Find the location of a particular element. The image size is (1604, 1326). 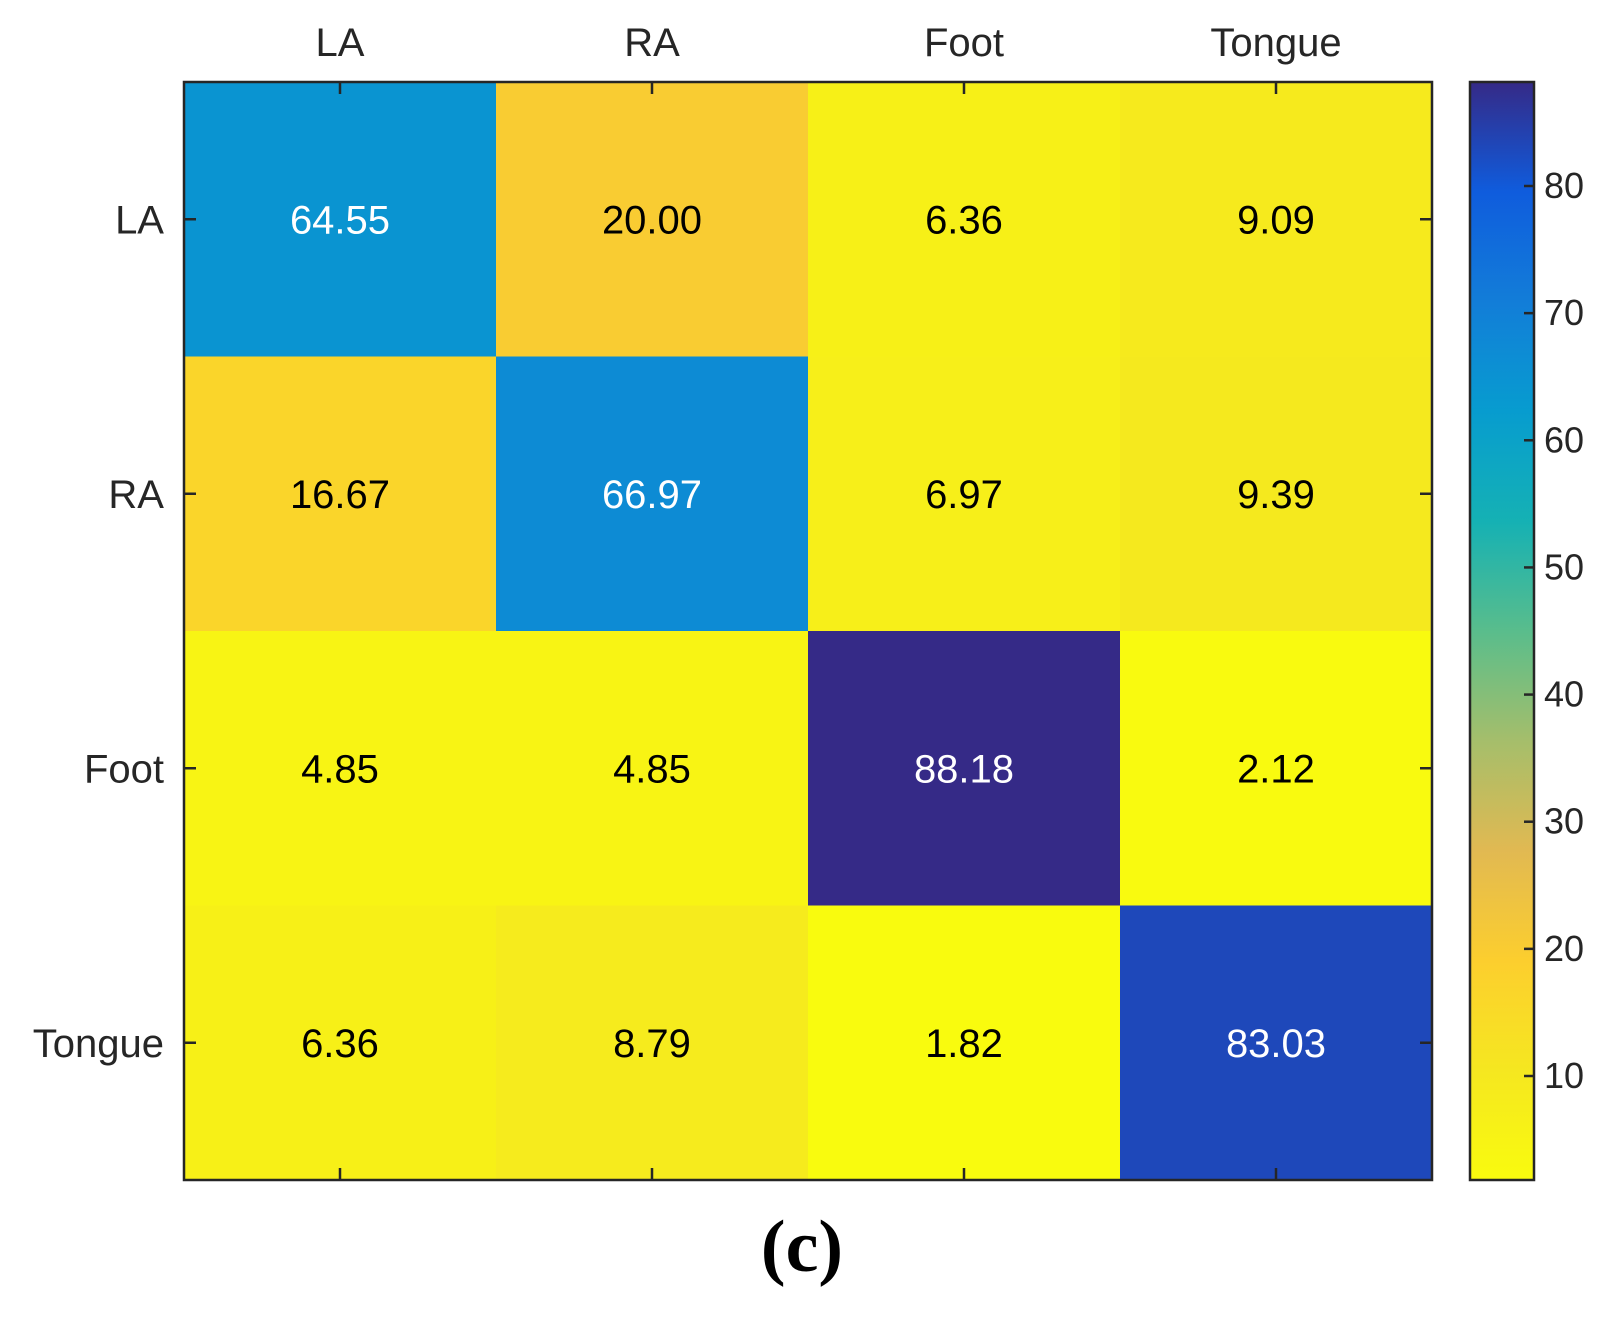

panel-label: (c) is located at coordinates (802, 1247).